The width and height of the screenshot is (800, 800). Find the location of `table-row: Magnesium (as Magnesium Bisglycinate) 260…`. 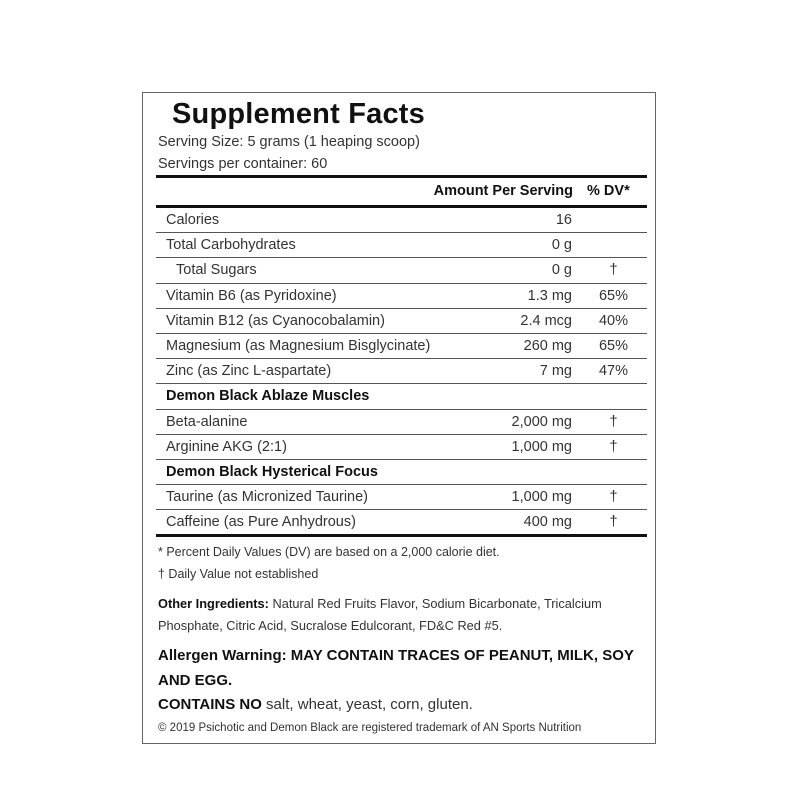

table-row: Magnesium (as Magnesium Bisglycinate) 260… is located at coordinates (401, 345).